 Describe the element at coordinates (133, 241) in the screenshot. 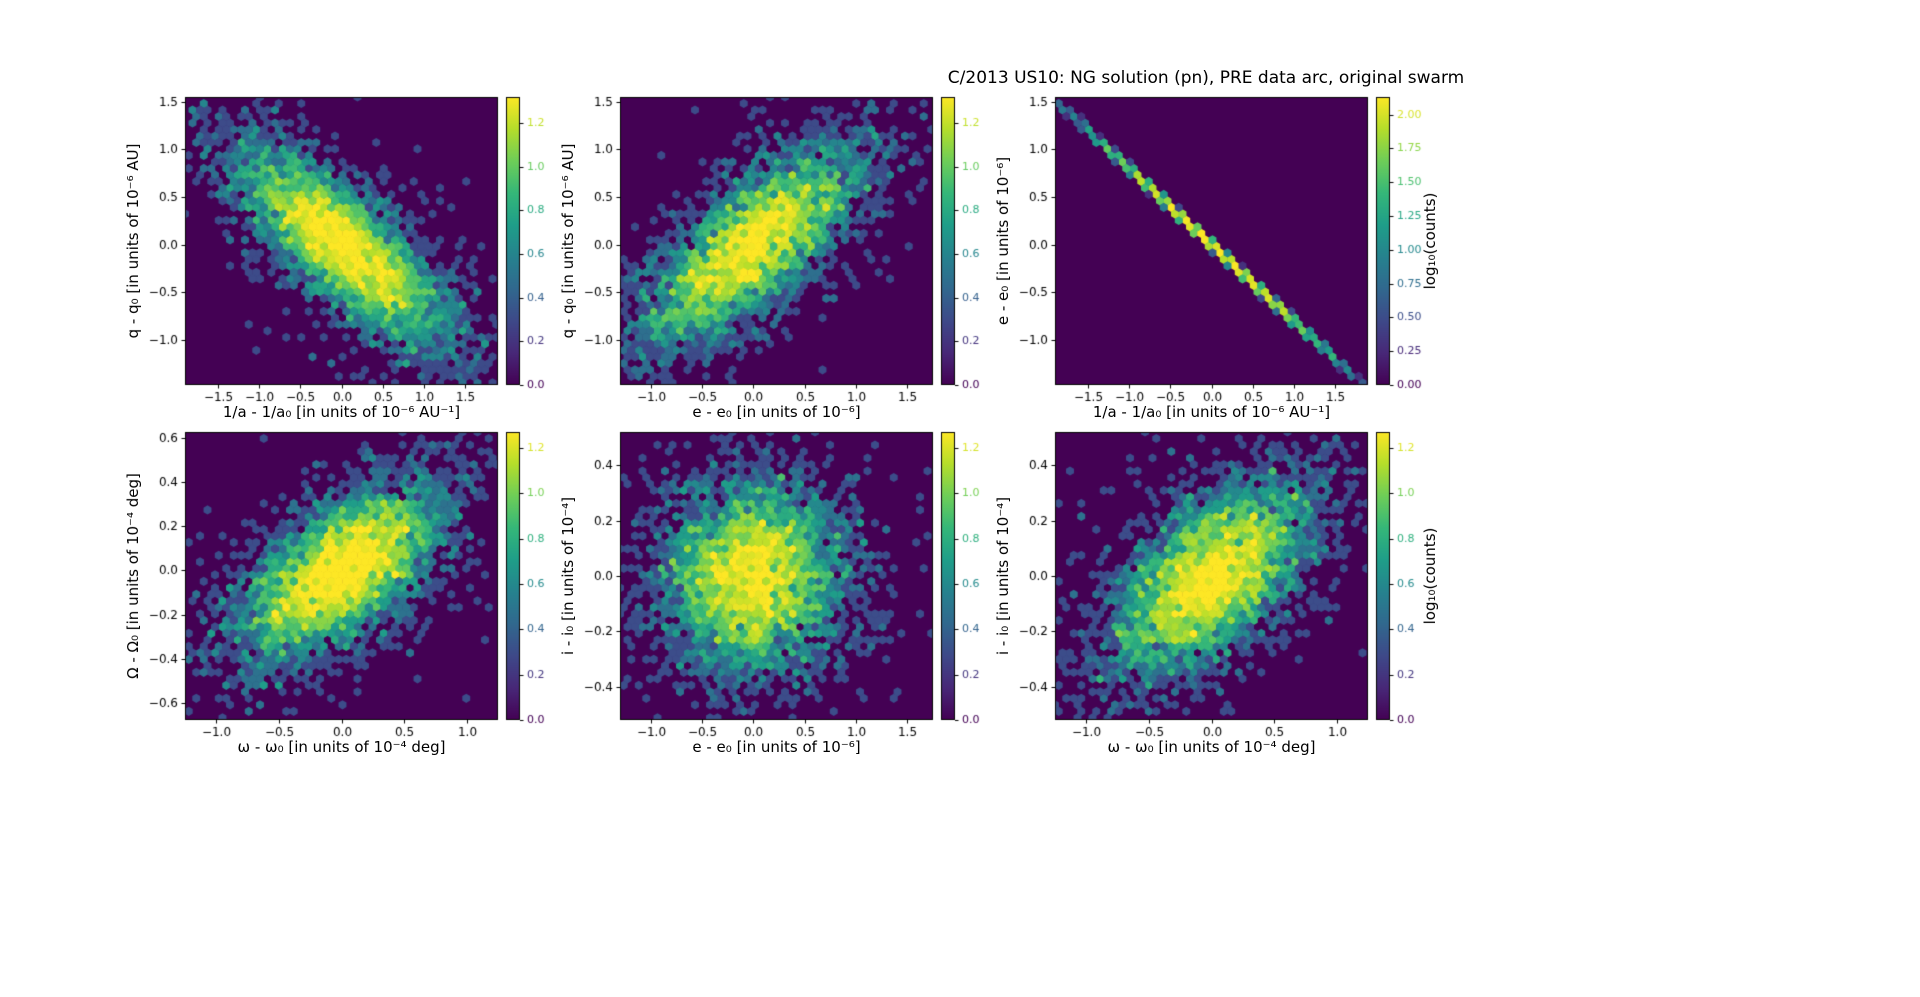

I see `y-axis-label-panel-q-vs-inv-a: q - q₀ [in units of 10⁻⁶ AU]` at that location.